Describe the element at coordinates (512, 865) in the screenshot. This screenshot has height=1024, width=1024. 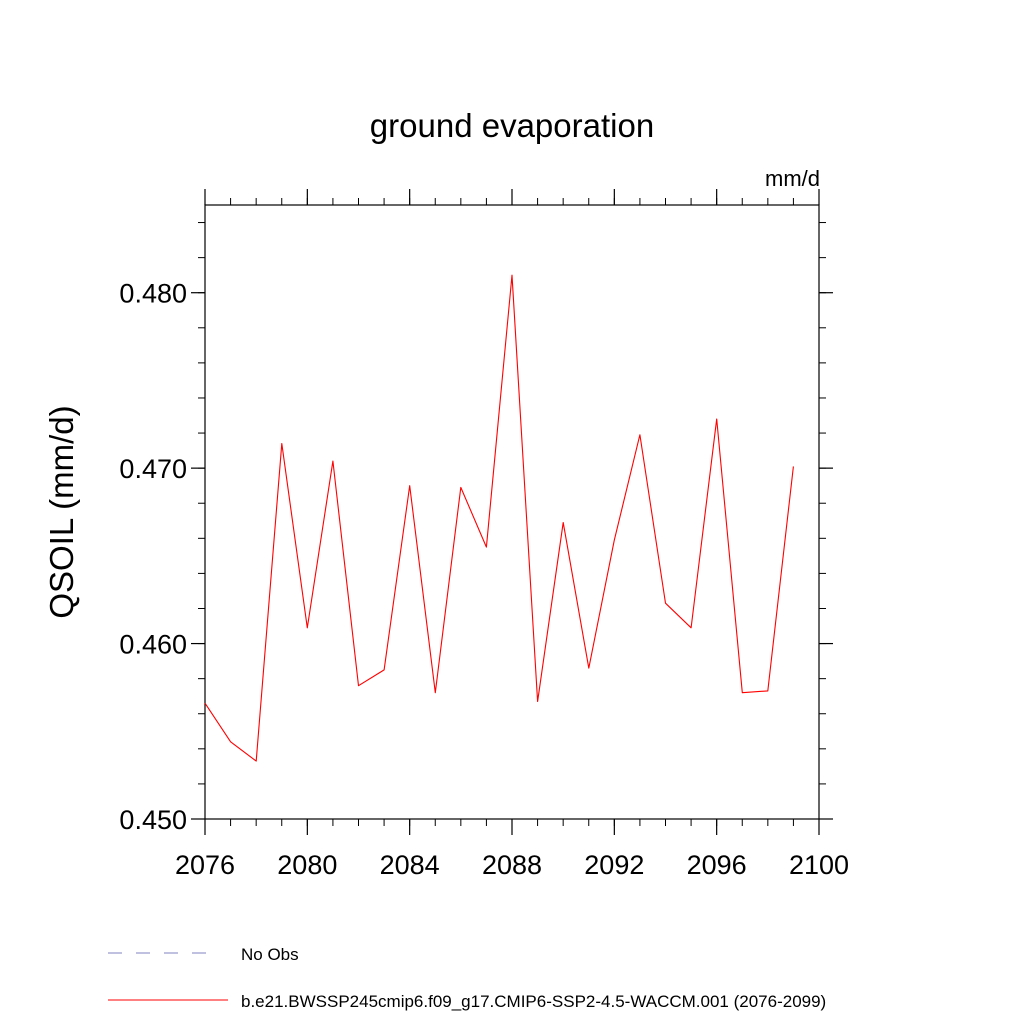
I see `x-tick-label: 2088` at that location.